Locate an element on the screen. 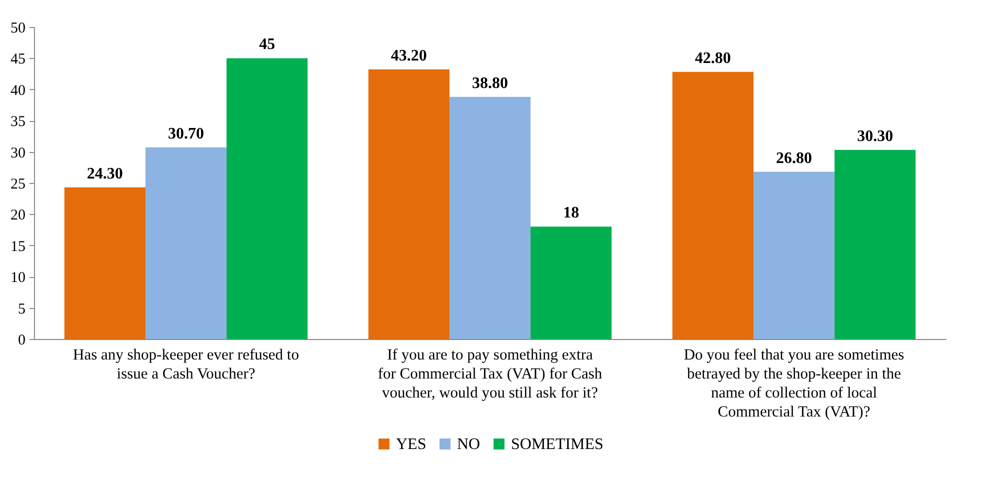 This screenshot has width=987, height=504. data-label: 30.30 is located at coordinates (875, 136).